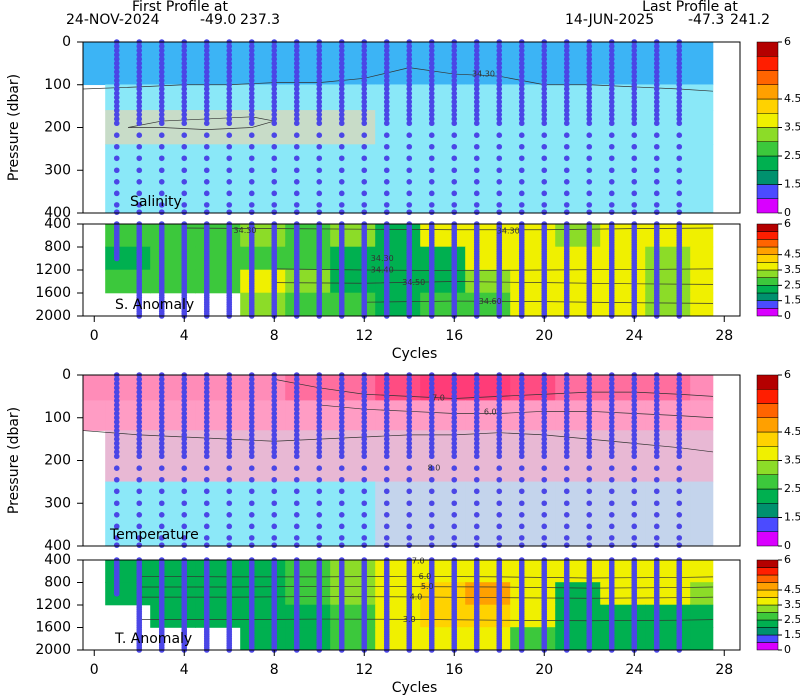 The image size is (800, 700). Describe the element at coordinates (787, 223) in the screenshot. I see `colorbar-tick-label: 6` at that location.